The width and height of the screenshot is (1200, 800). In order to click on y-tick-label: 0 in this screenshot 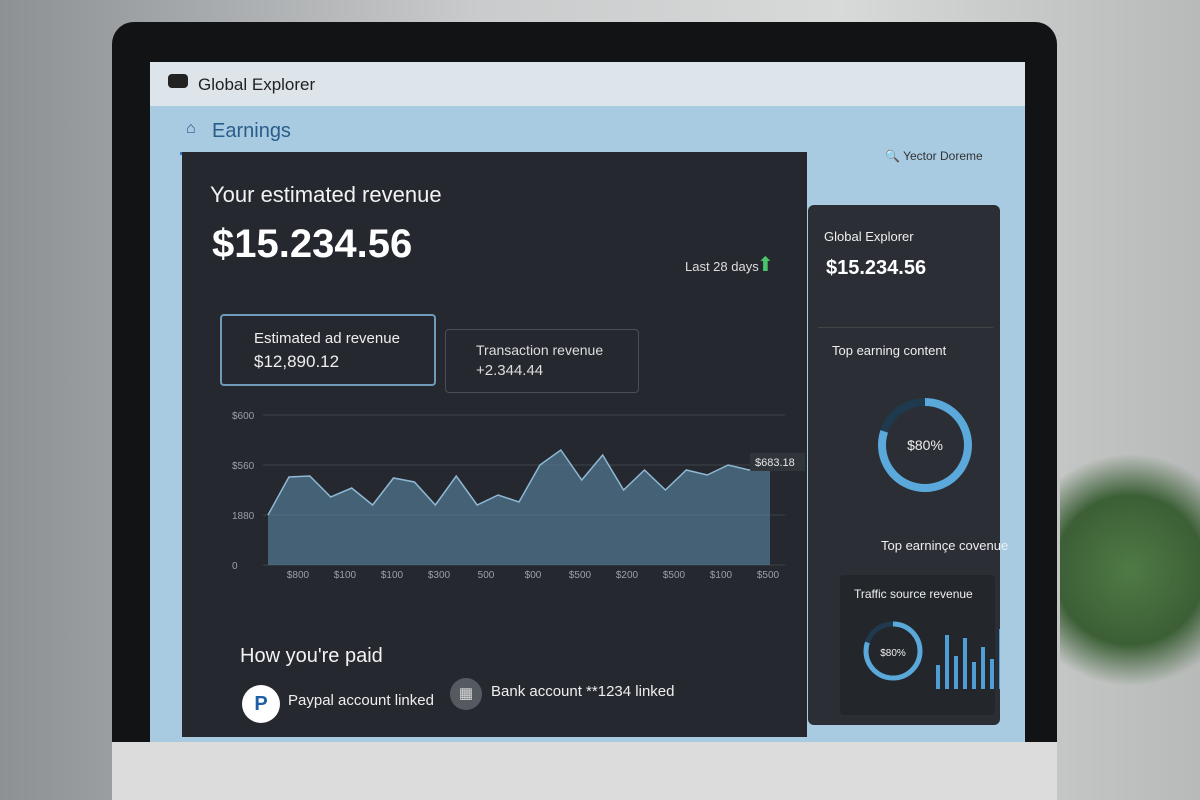, I will do `click(235, 566)`.